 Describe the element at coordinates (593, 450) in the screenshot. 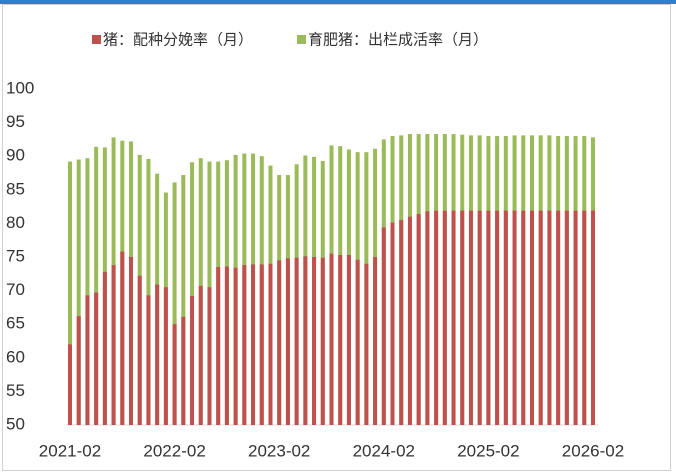

I see `x-tick-label: 2026-02` at that location.